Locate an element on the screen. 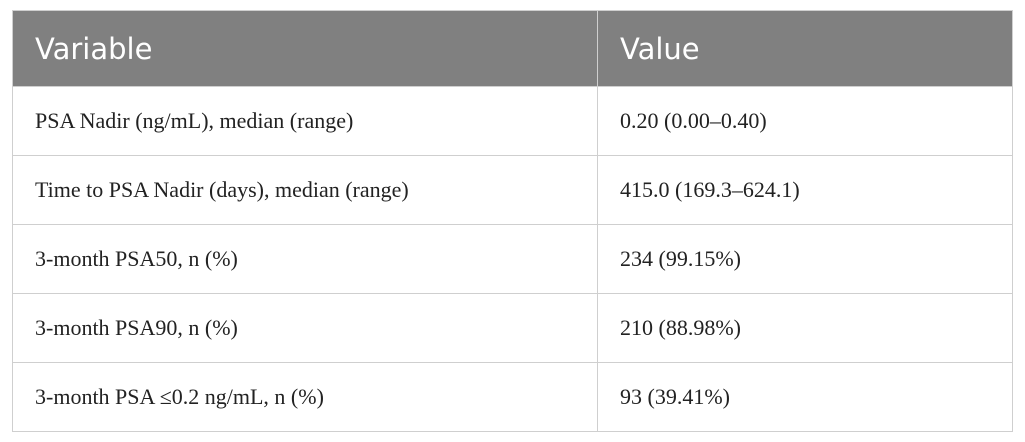  table-cell: 234 (99.15%) is located at coordinates (805, 259).